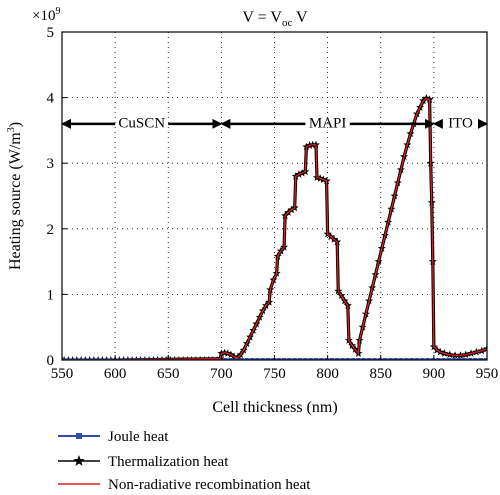  Describe the element at coordinates (274, 407) in the screenshot. I see `x-axis-label: Cell thickness (nm)` at that location.